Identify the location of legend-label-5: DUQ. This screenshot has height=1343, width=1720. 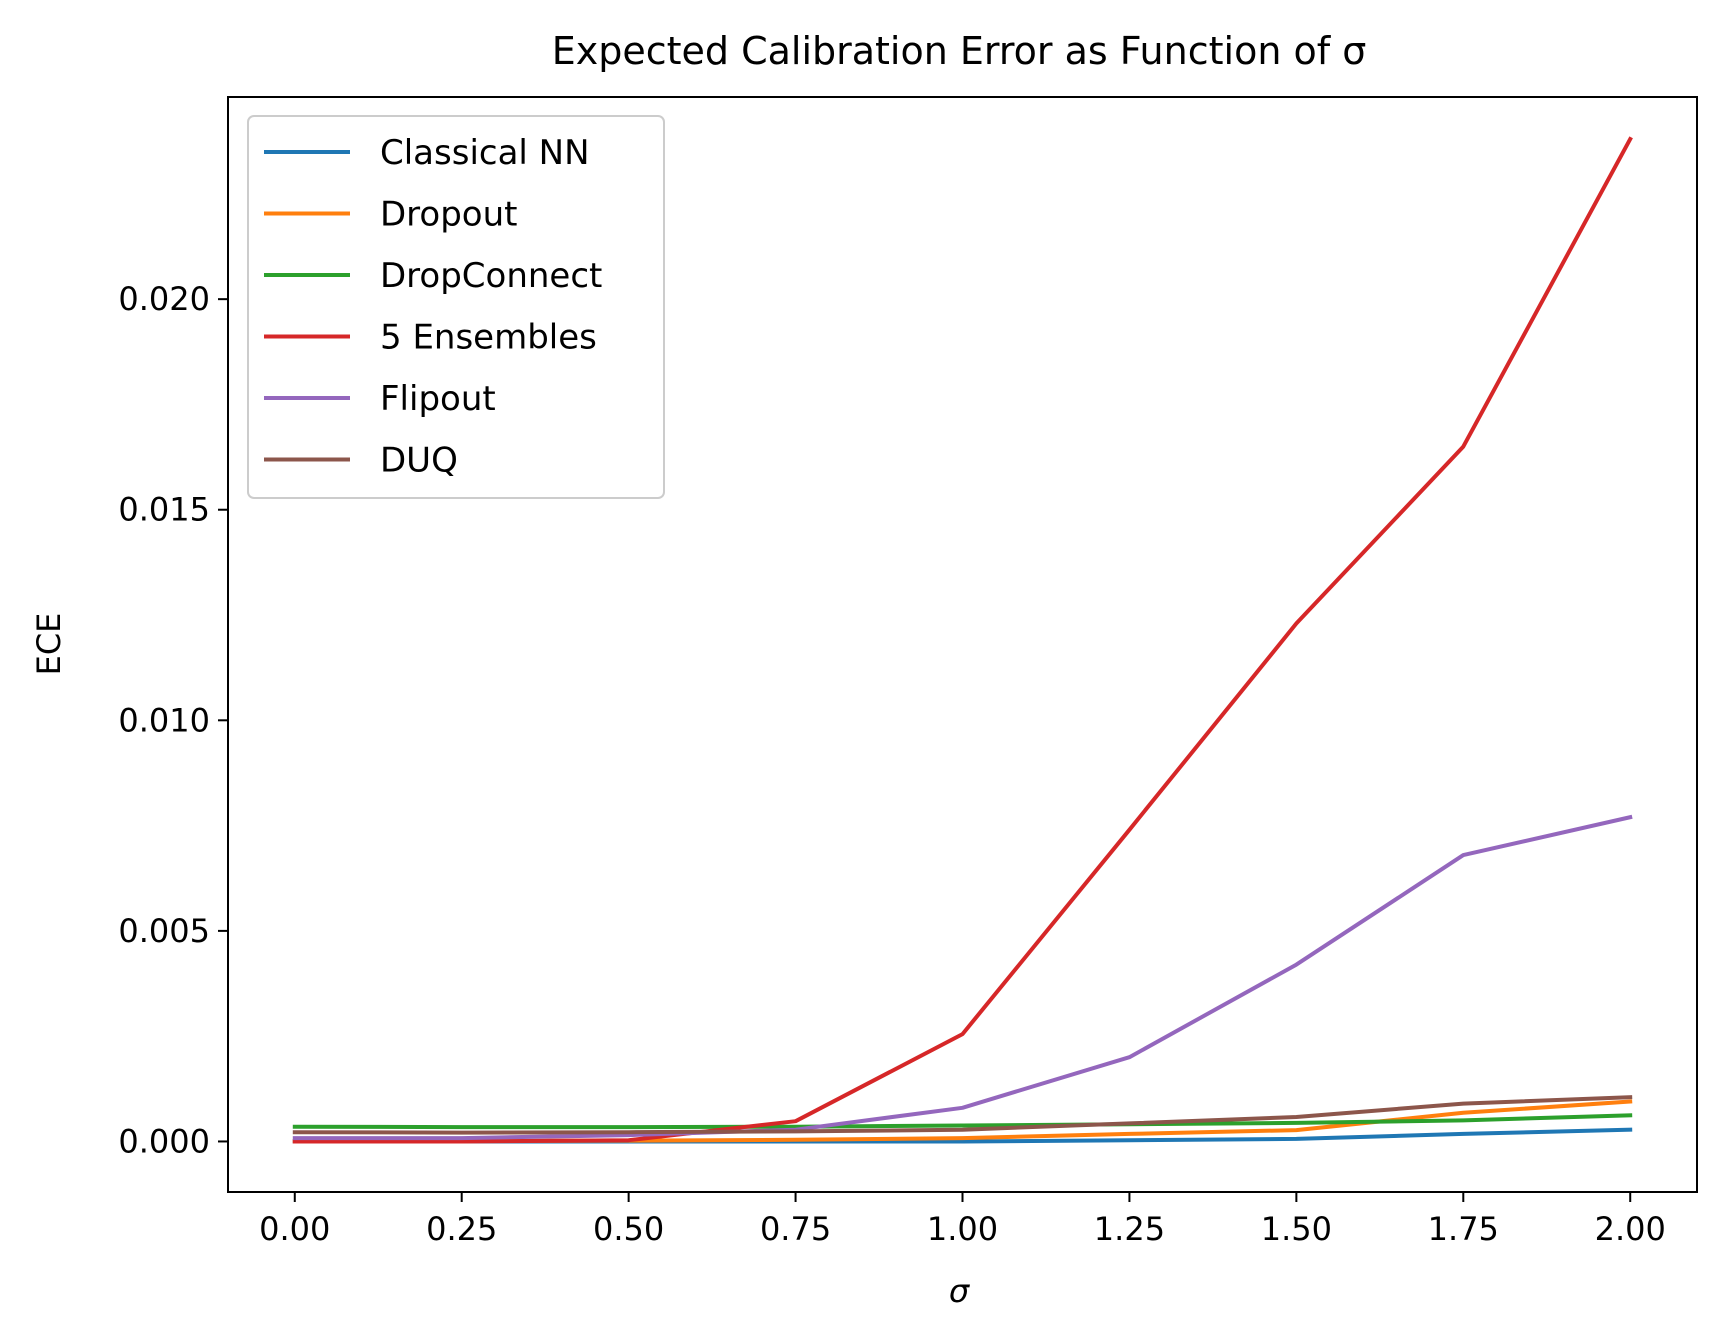
(419, 461).